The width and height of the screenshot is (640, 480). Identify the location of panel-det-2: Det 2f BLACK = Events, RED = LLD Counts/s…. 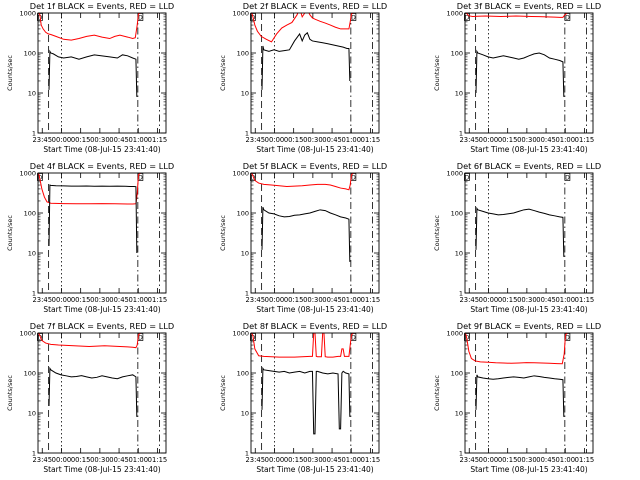
(303, 77).